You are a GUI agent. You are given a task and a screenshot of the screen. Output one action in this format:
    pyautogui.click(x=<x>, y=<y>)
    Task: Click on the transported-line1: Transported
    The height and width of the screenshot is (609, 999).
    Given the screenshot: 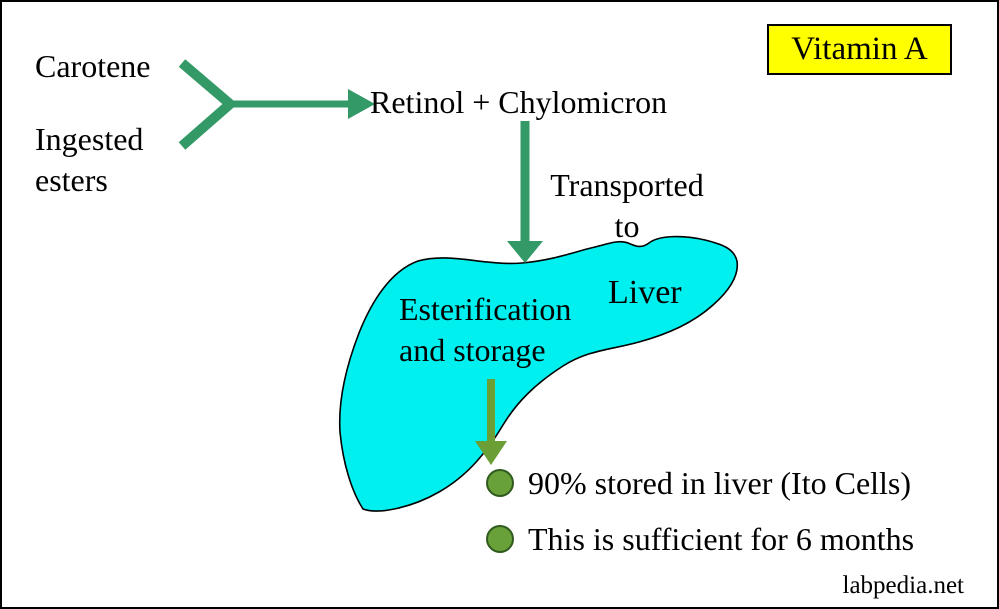 What is the action you would take?
    pyautogui.click(x=627, y=185)
    